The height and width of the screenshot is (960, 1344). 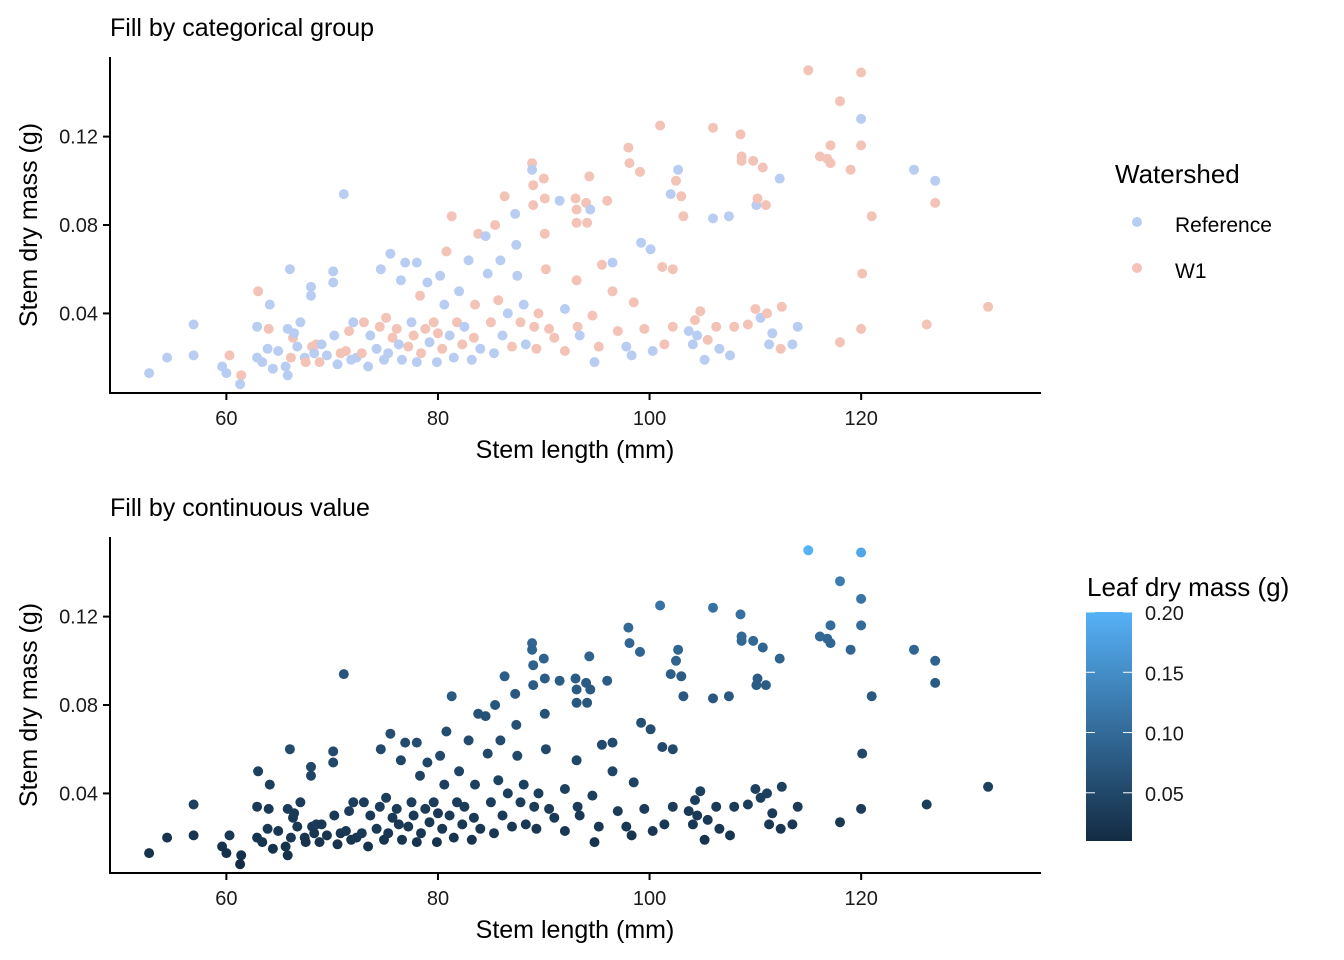 What do you see at coordinates (242, 28) in the screenshot?
I see `chart-title: Fill by categorical group` at bounding box center [242, 28].